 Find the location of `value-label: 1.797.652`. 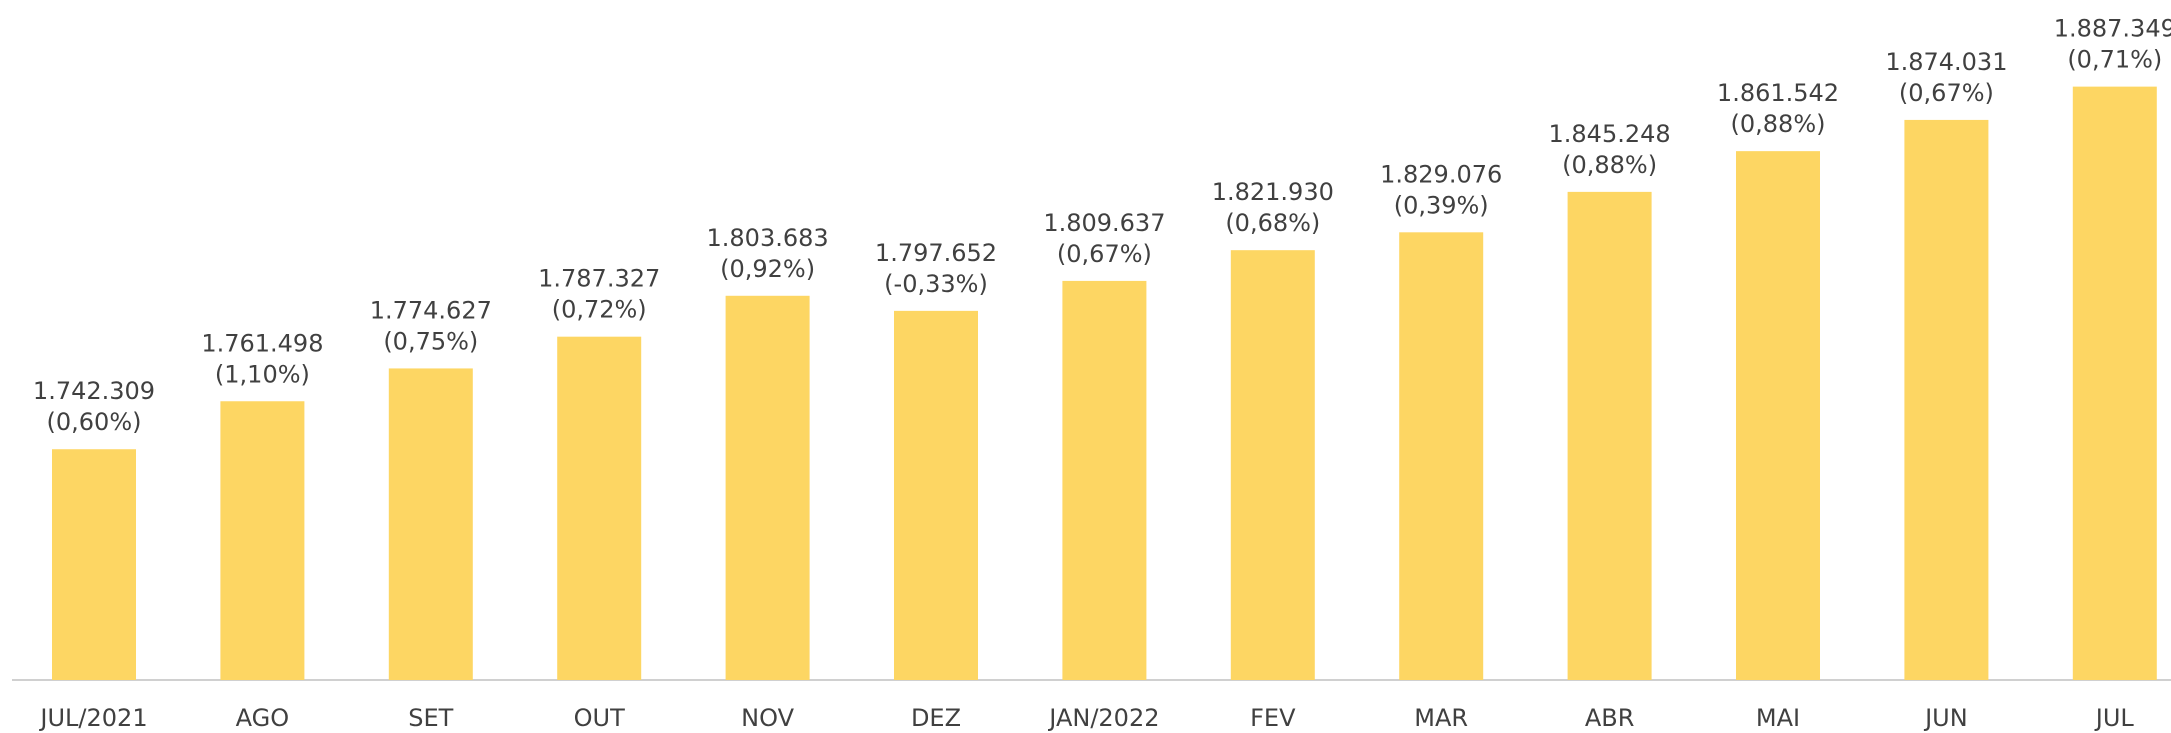

value-label: 1.797.652 is located at coordinates (936, 253).